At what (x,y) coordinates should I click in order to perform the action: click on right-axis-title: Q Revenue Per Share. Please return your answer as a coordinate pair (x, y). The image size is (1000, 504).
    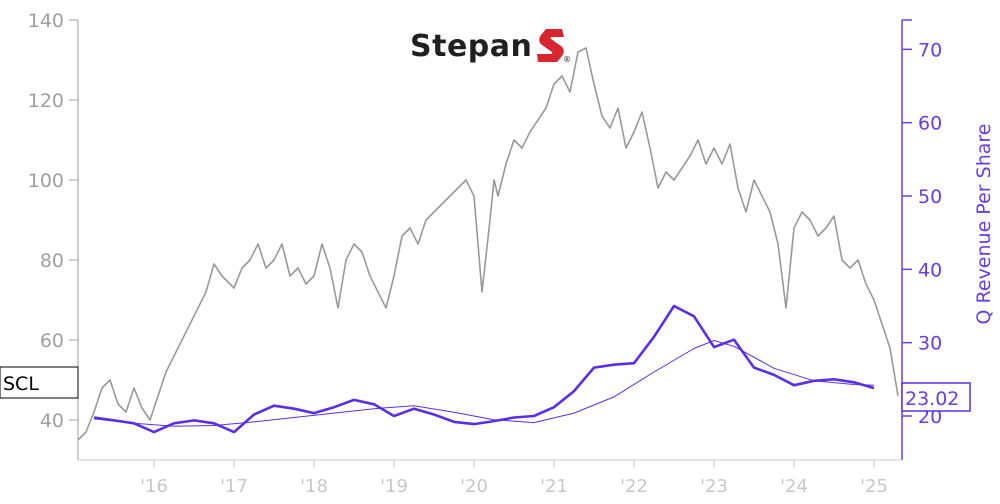
    Looking at the image, I should click on (984, 224).